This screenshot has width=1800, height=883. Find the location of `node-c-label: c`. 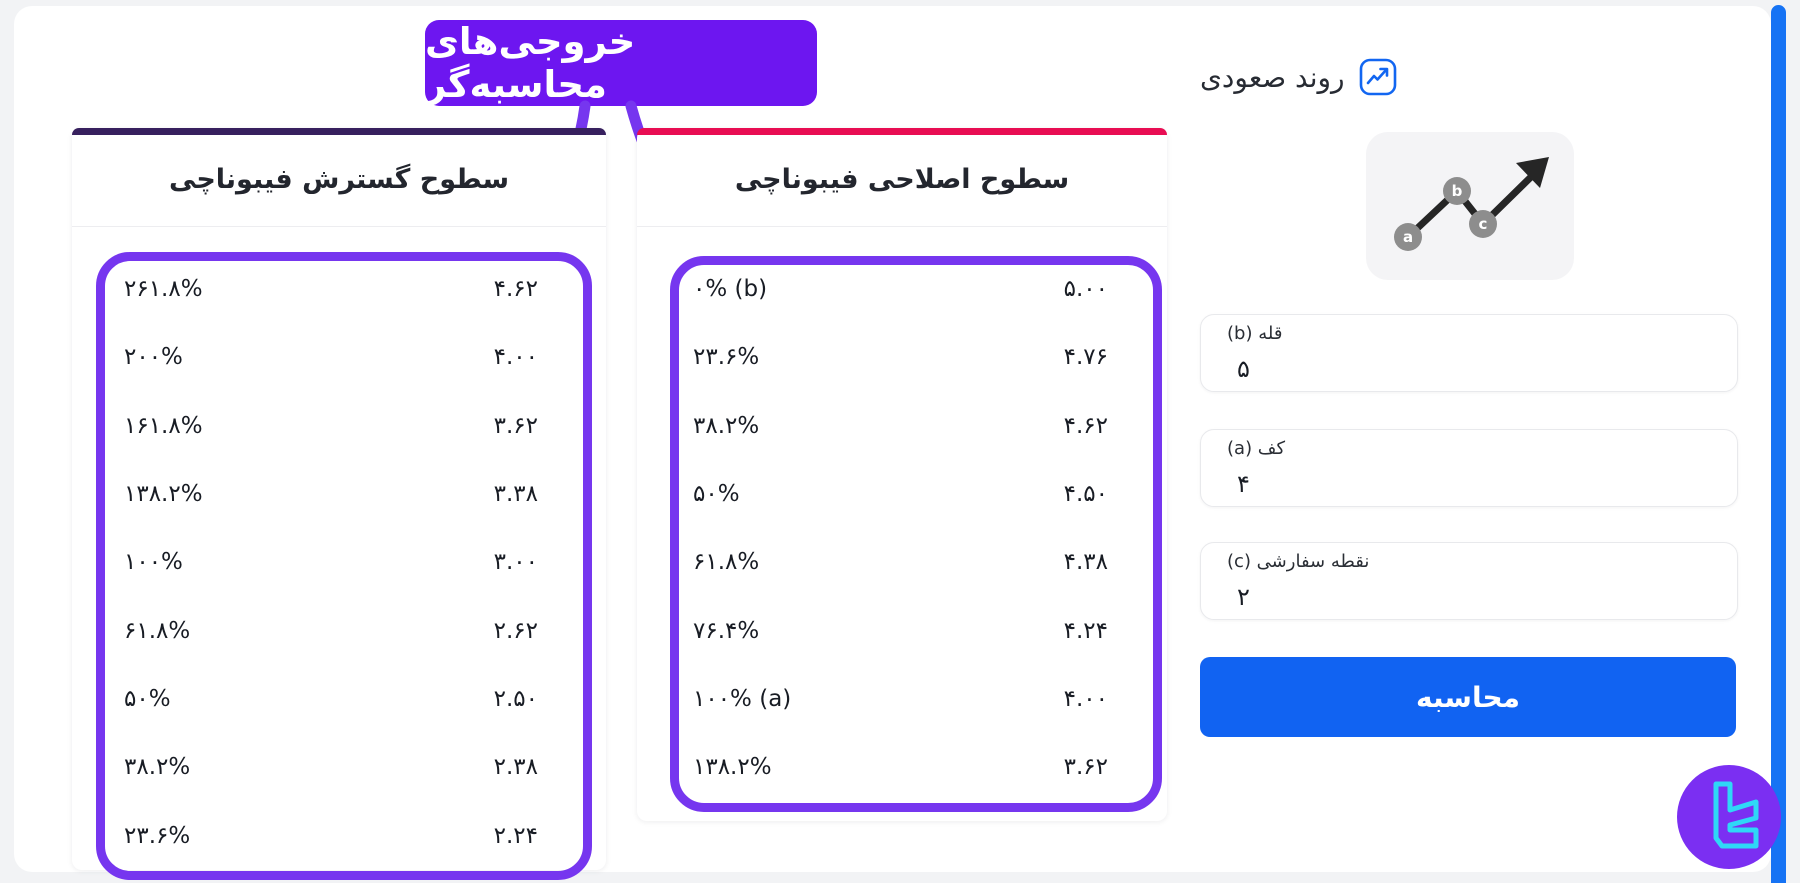

node-c-label: c is located at coordinates (1483, 224).